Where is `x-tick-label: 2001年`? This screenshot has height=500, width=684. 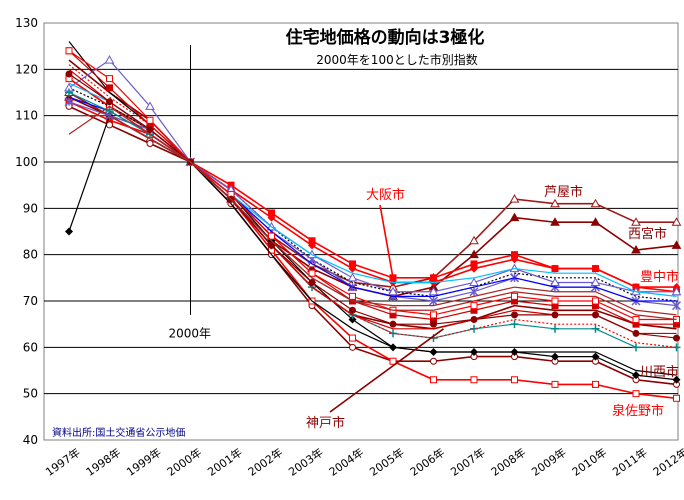
x-tick-label: 2001年 is located at coordinates (225, 462).